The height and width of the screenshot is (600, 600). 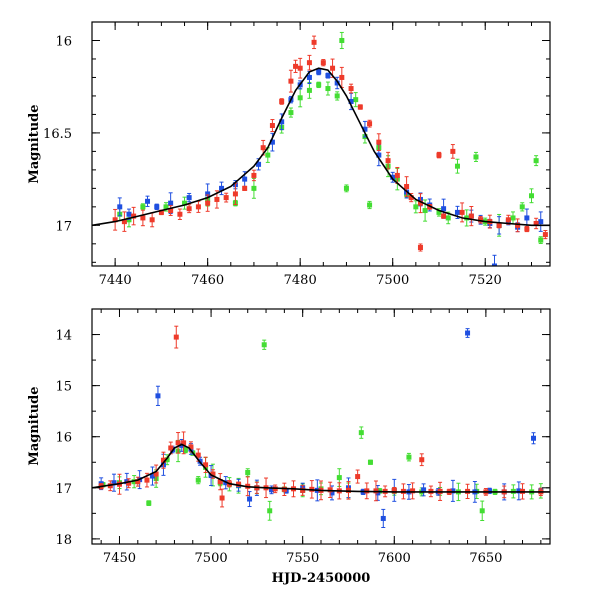 I want to click on model-curve, so click(x=321, y=468).